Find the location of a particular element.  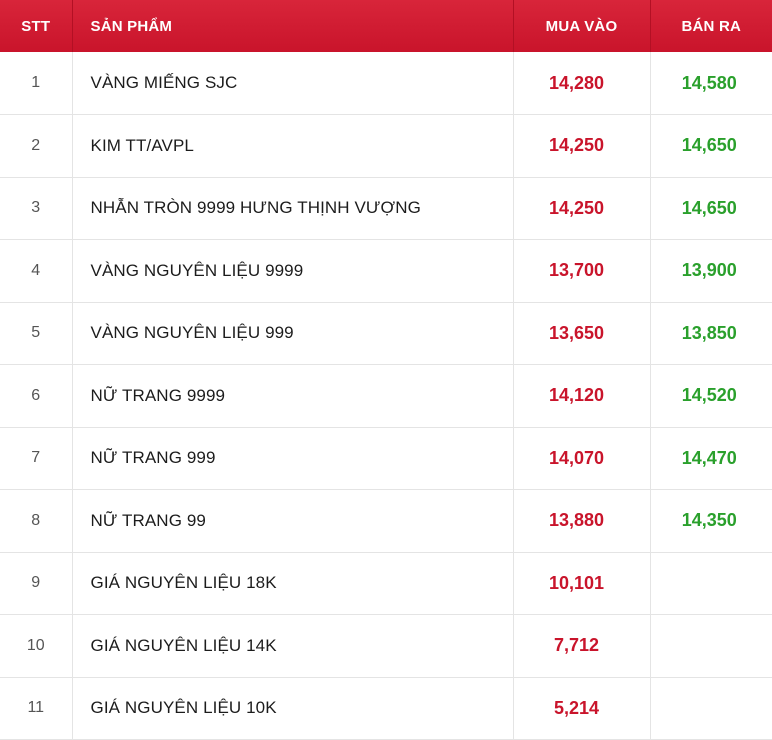

row-stt: 1 is located at coordinates (36, 83).